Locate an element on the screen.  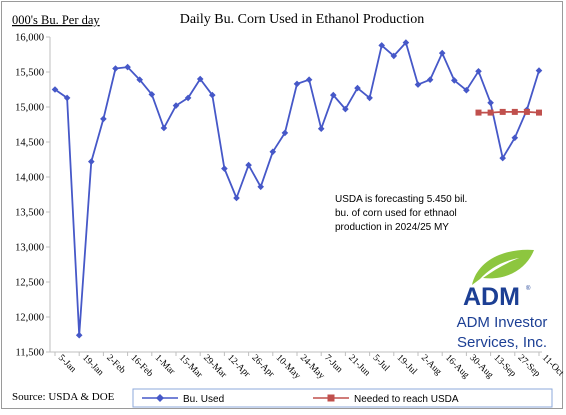
logo-line-1: ADM Investor is located at coordinates (502, 322).